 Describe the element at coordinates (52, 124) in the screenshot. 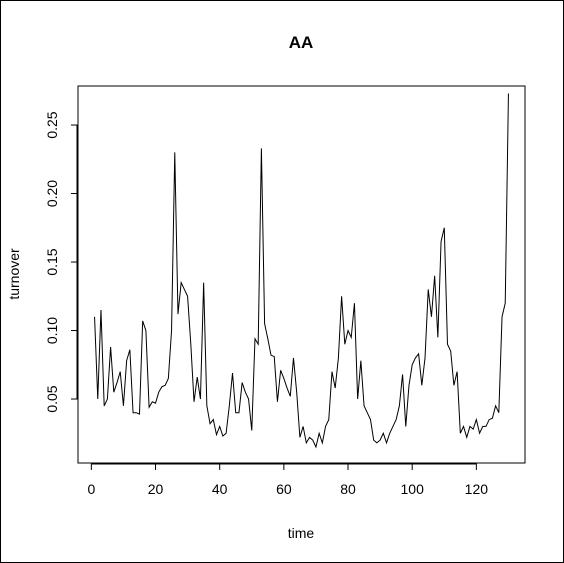

I see `y-tick-label: 0.25` at that location.